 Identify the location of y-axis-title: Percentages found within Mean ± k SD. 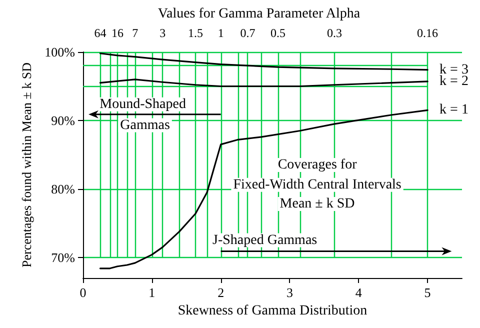
(26, 165).